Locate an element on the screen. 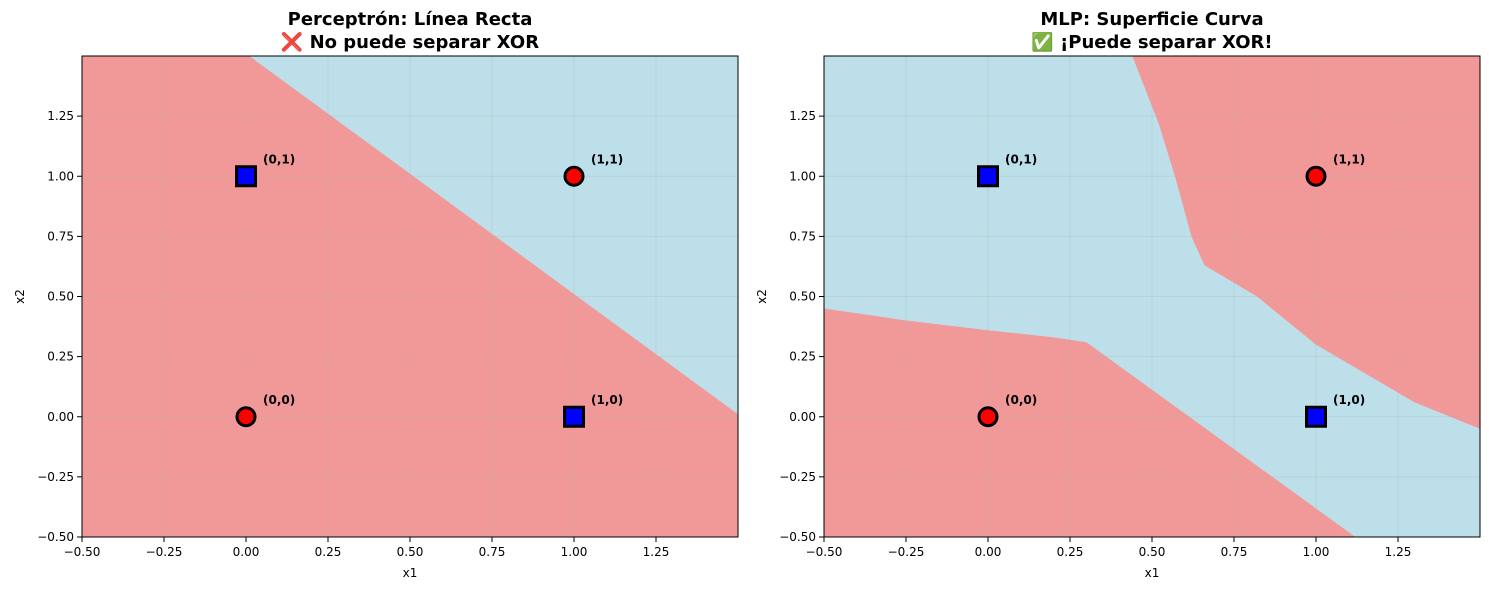  chart-subtitle: ✅ ¡Puede separar XOR! is located at coordinates (1151, 42).